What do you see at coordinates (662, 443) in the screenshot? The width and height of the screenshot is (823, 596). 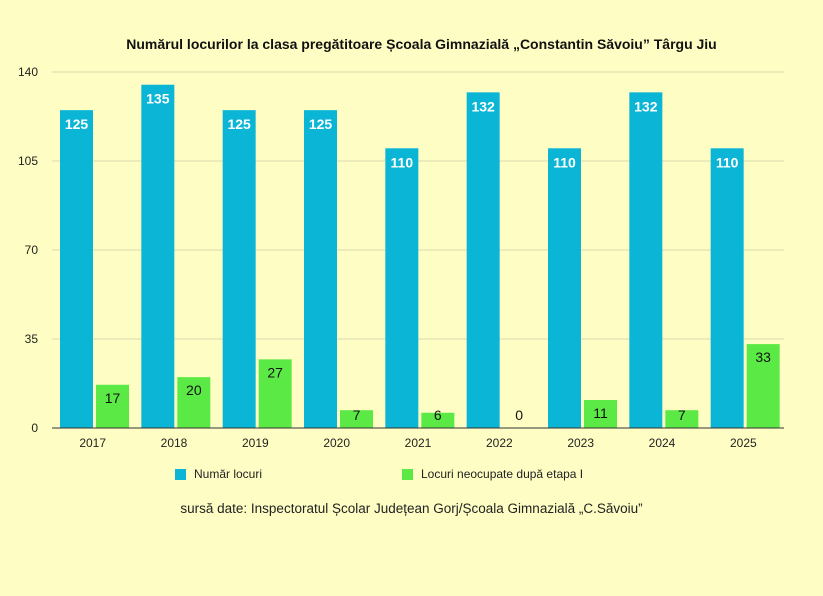 I see `x-tick-label: 2024` at bounding box center [662, 443].